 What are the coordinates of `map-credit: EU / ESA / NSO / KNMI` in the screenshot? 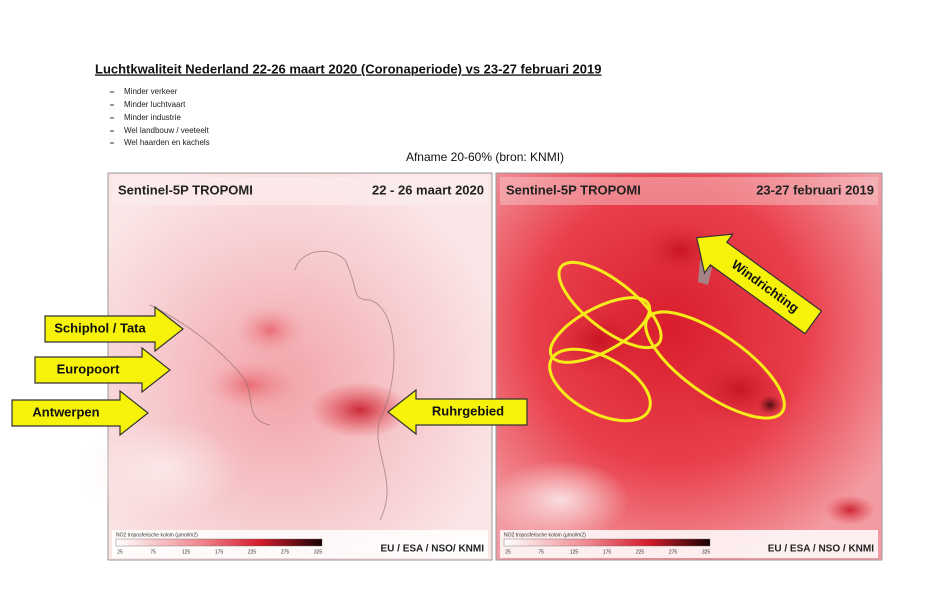 It's located at (821, 549).